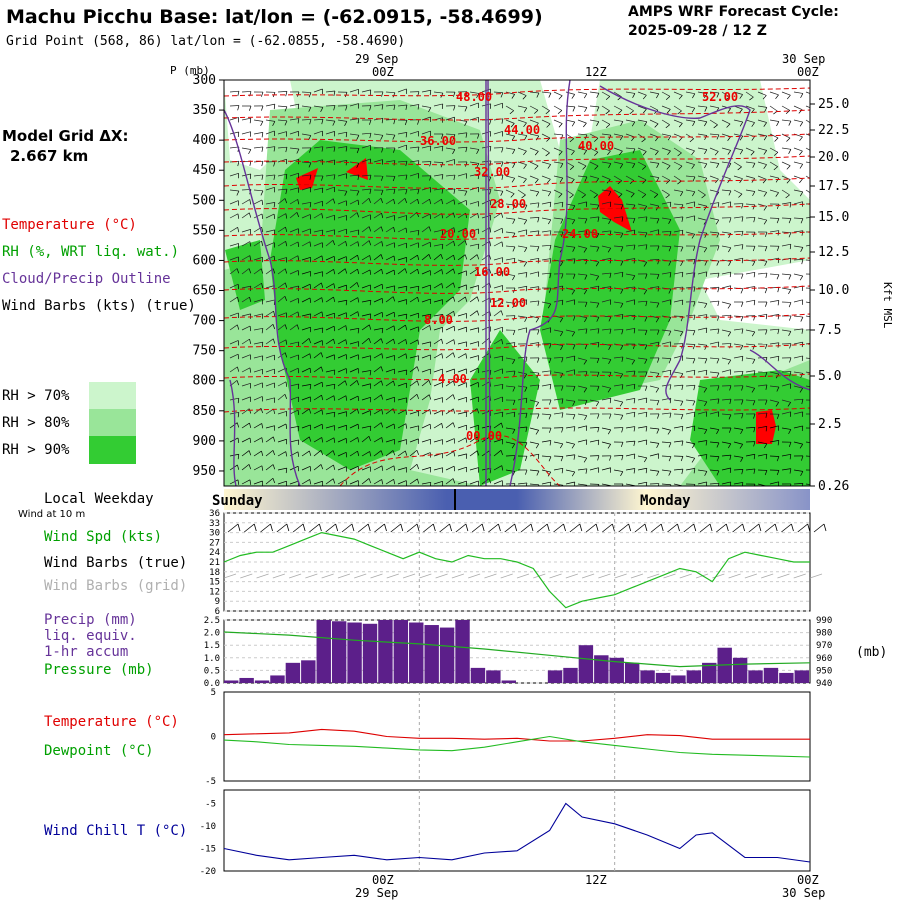 This screenshot has width=900, height=900. Describe the element at coordinates (517, 830) in the screenshot. I see `wind-chill-panel-frame` at that location.